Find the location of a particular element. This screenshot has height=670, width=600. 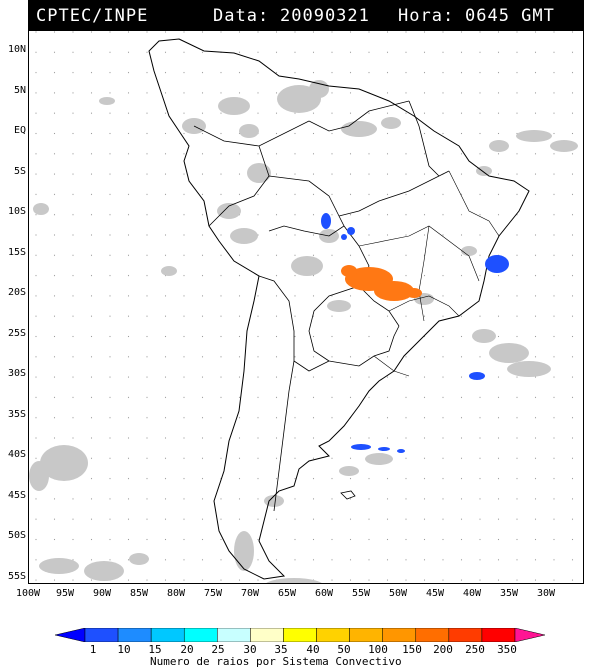

colorbar-tick: 250 is located at coordinates (475, 649).